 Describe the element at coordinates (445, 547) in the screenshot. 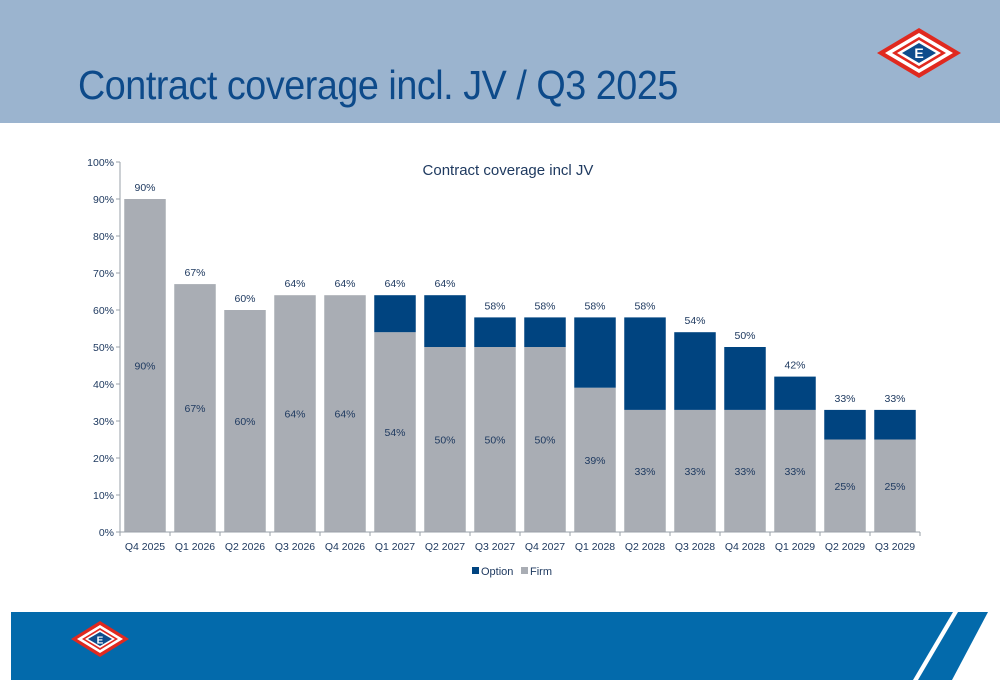

I see `x-tick-label: Q2 2027` at that location.